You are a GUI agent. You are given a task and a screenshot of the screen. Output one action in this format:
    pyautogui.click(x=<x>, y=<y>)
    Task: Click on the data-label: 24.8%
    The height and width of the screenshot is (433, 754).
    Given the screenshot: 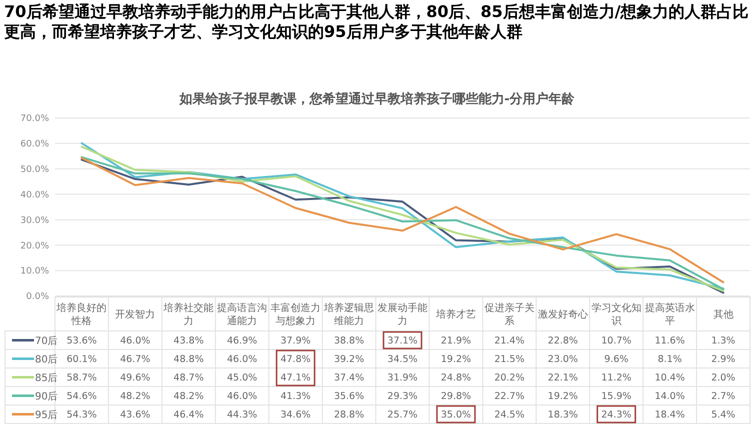 What is the action you would take?
    pyautogui.click(x=456, y=378)
    